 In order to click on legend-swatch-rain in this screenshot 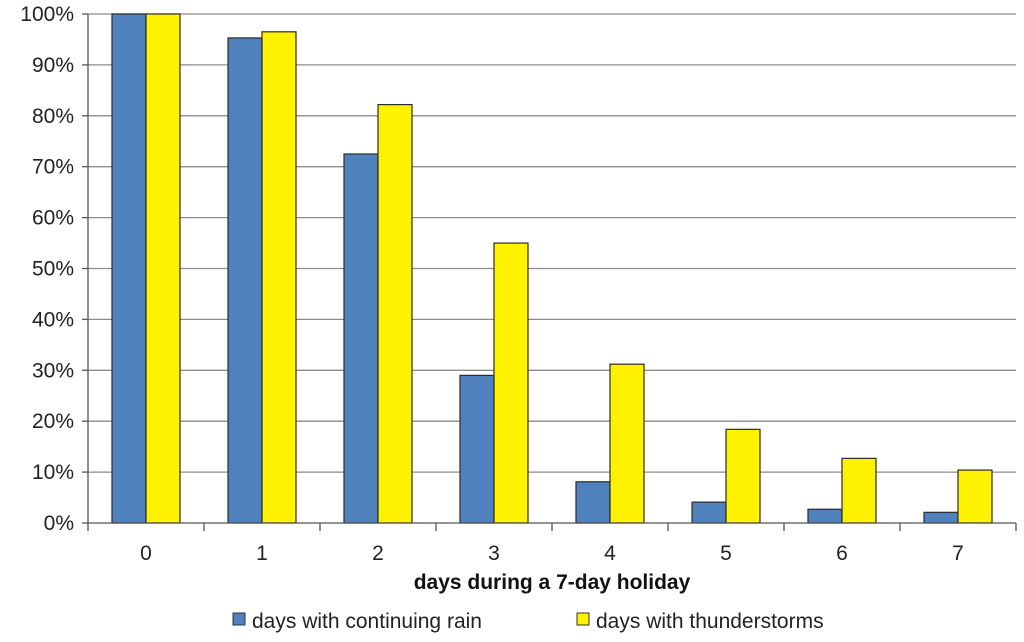, I will do `click(239, 619)`.